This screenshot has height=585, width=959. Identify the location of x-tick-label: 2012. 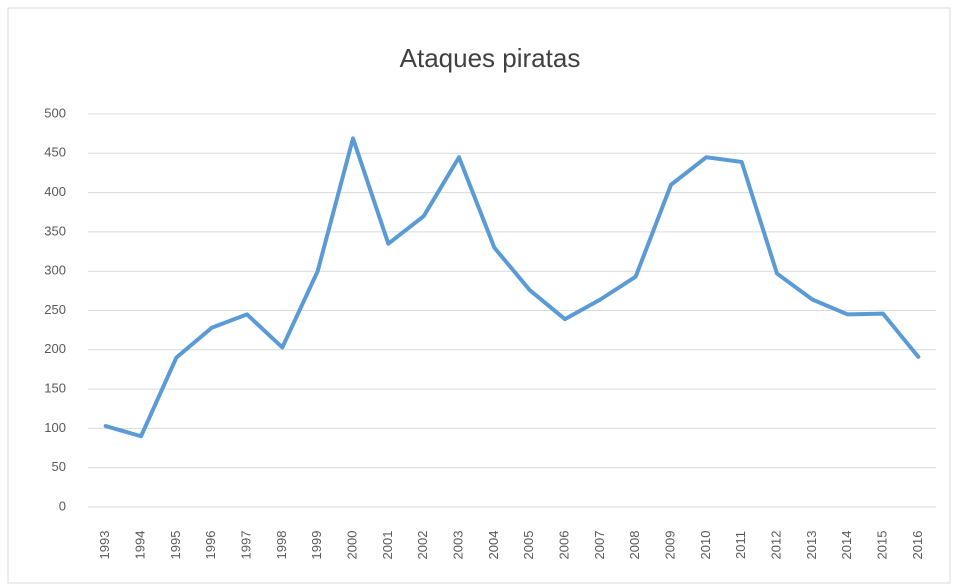
(775, 545).